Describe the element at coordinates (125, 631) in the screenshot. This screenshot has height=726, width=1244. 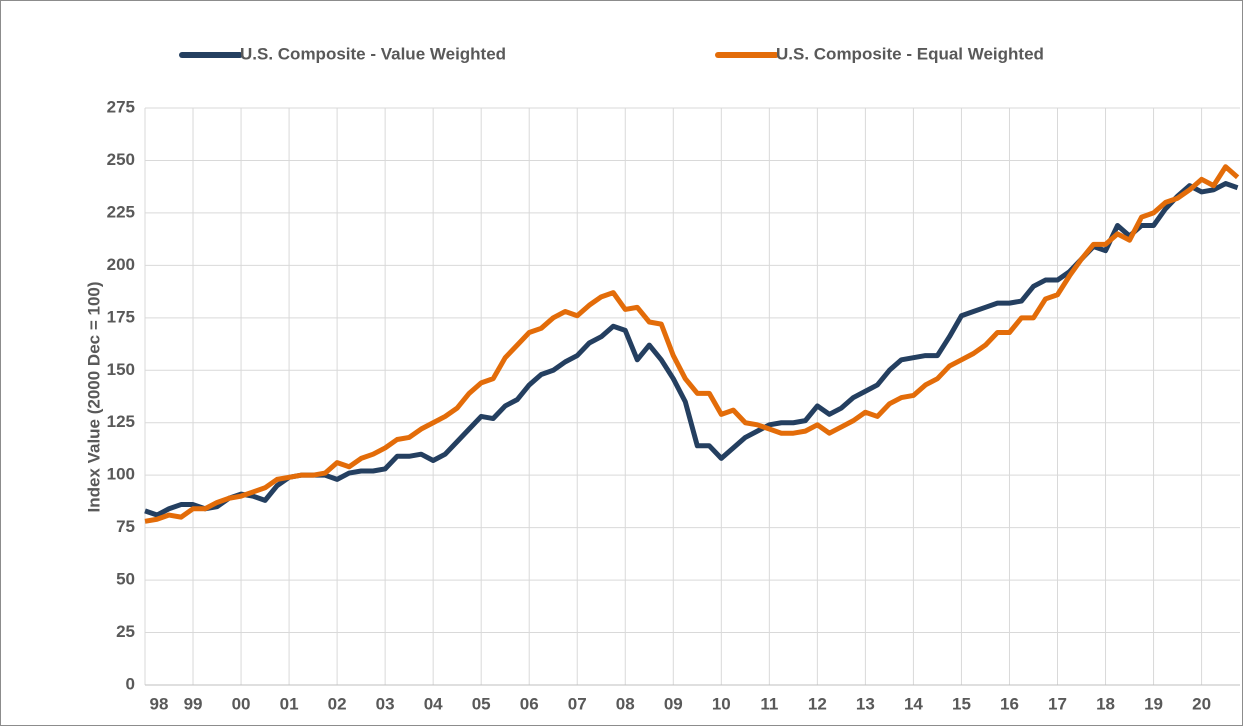
I see `y-tick-label: 25` at that location.